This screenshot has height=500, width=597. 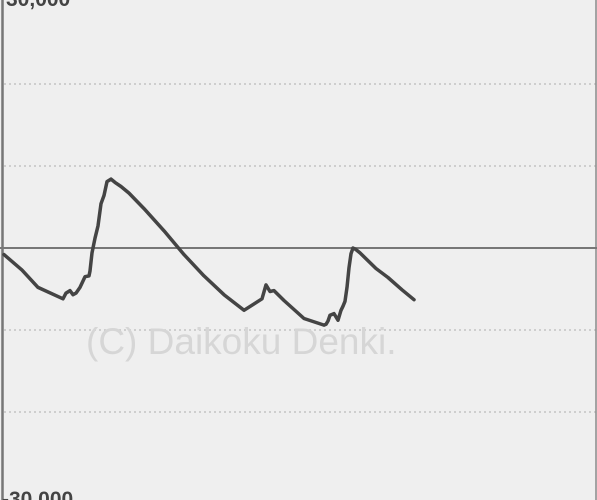 What do you see at coordinates (38, 5) in the screenshot?
I see `y-tick-label-top: 30,000` at bounding box center [38, 5].